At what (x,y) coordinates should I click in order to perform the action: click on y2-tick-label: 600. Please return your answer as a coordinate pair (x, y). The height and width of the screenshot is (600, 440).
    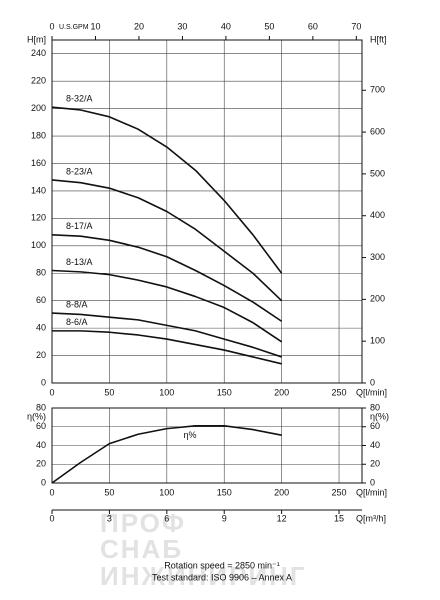
    Looking at the image, I should click on (377, 131).